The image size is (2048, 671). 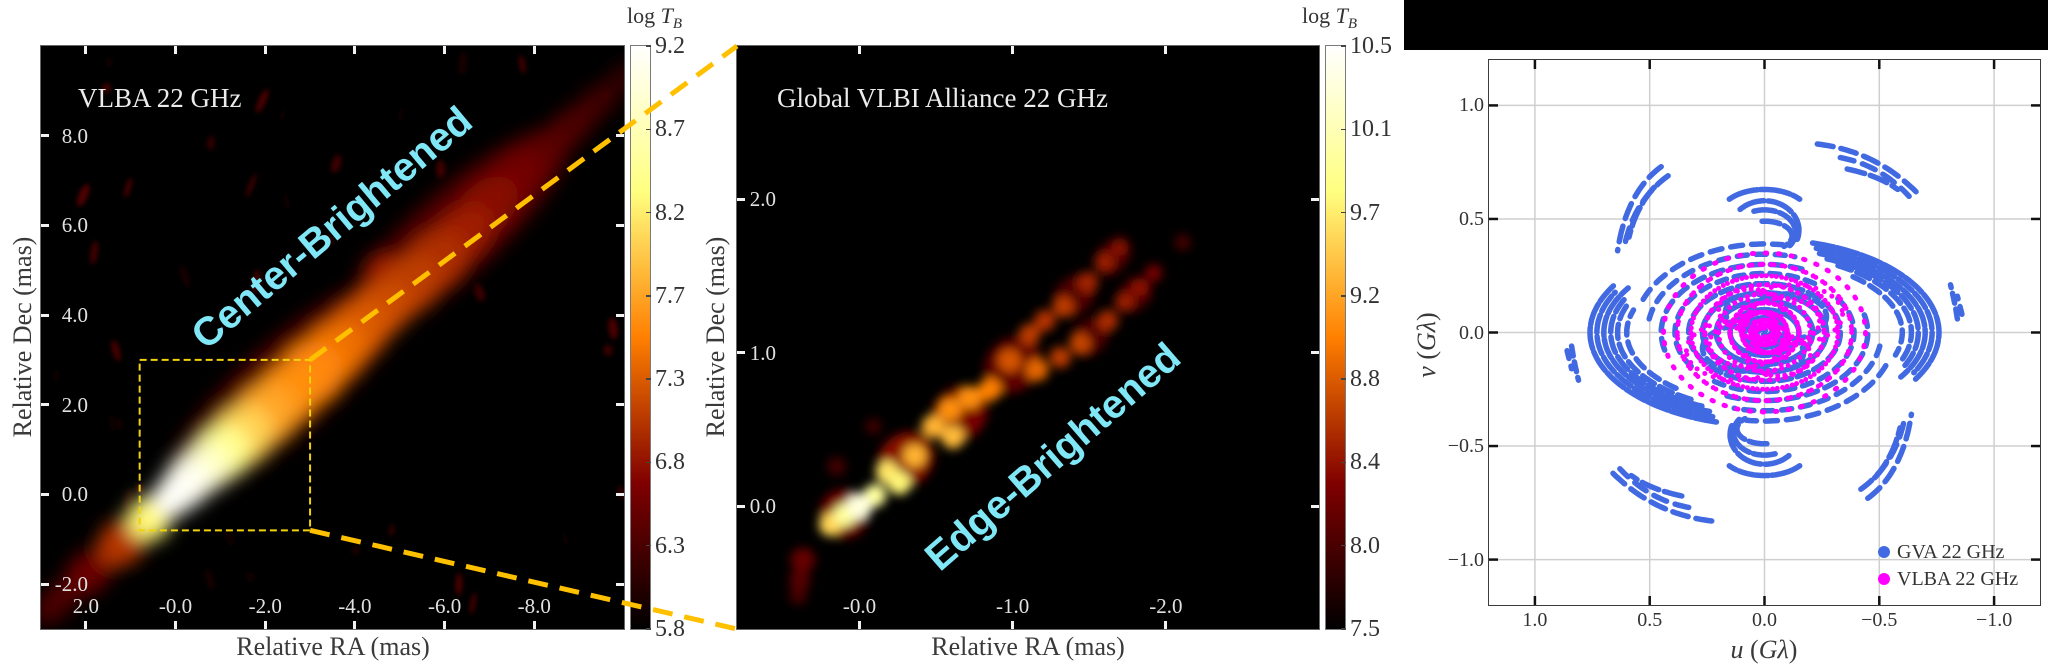 What do you see at coordinates (1352, 24) in the screenshot?
I see `colorbar-title-sub: B` at bounding box center [1352, 24].